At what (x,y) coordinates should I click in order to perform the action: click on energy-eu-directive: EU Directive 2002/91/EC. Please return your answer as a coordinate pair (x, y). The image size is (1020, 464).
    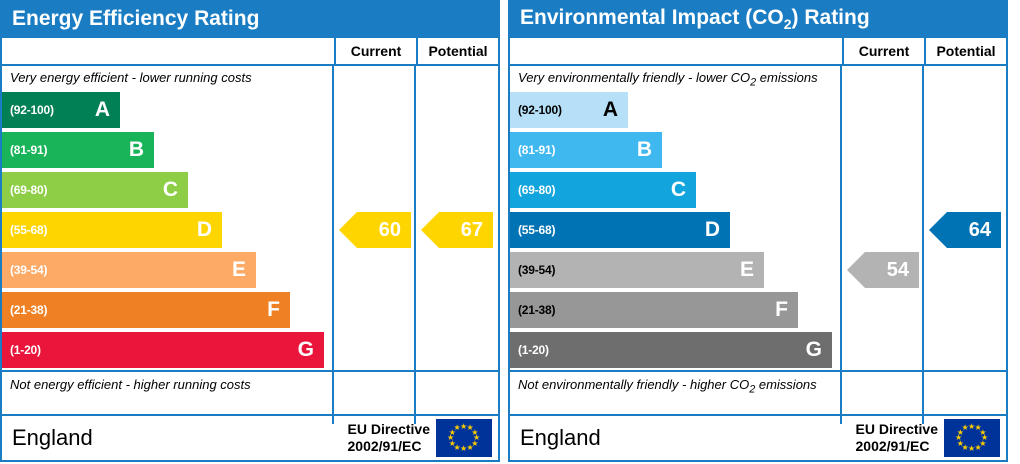
    Looking at the image, I should click on (392, 438).